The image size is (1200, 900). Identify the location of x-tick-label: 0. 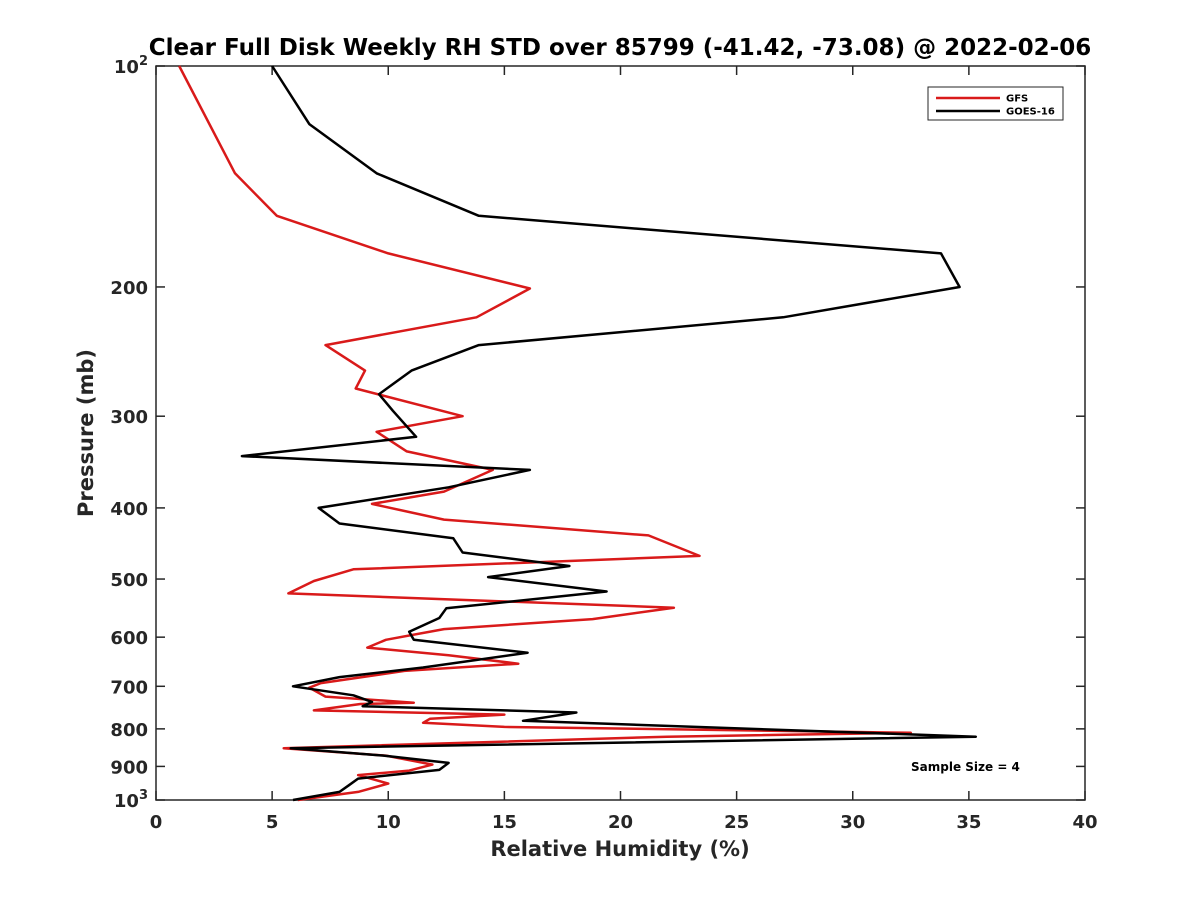
(156, 822).